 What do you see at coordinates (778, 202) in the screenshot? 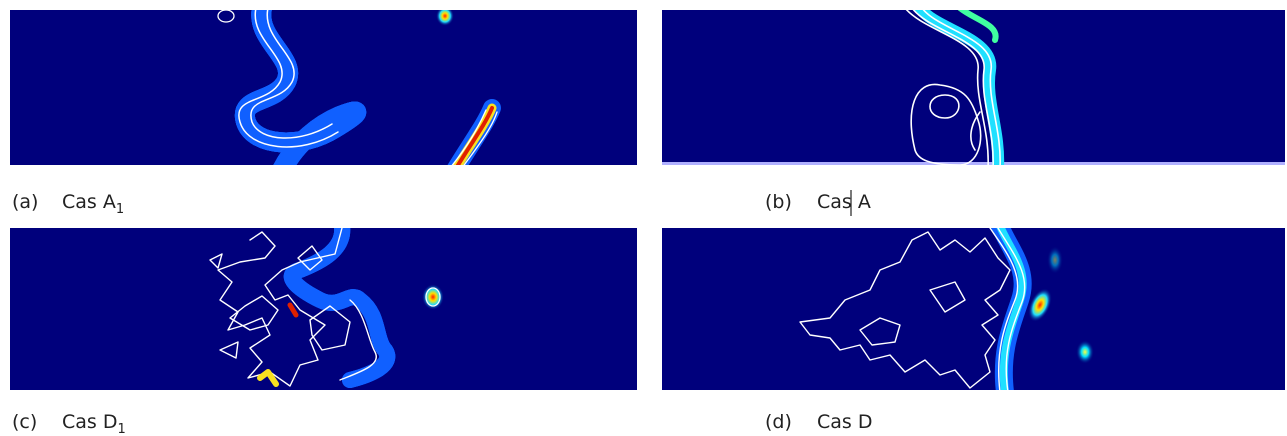
I see `caption-tag: (b)` at bounding box center [778, 202].